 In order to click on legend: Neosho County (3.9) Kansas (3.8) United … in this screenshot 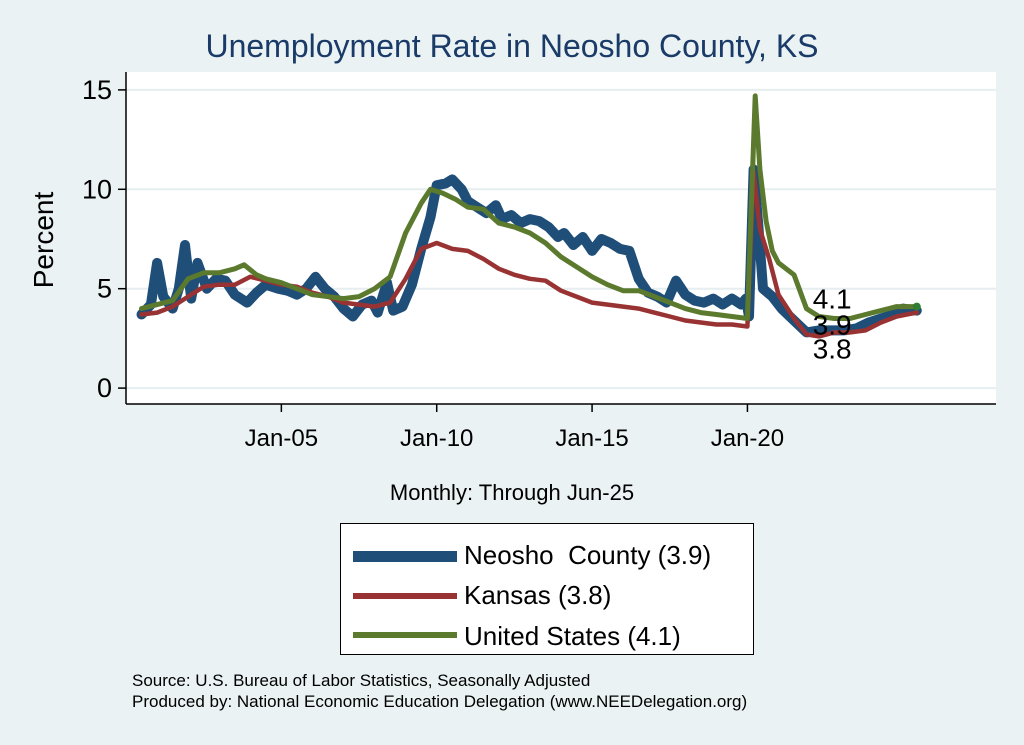, I will do `click(547, 589)`.